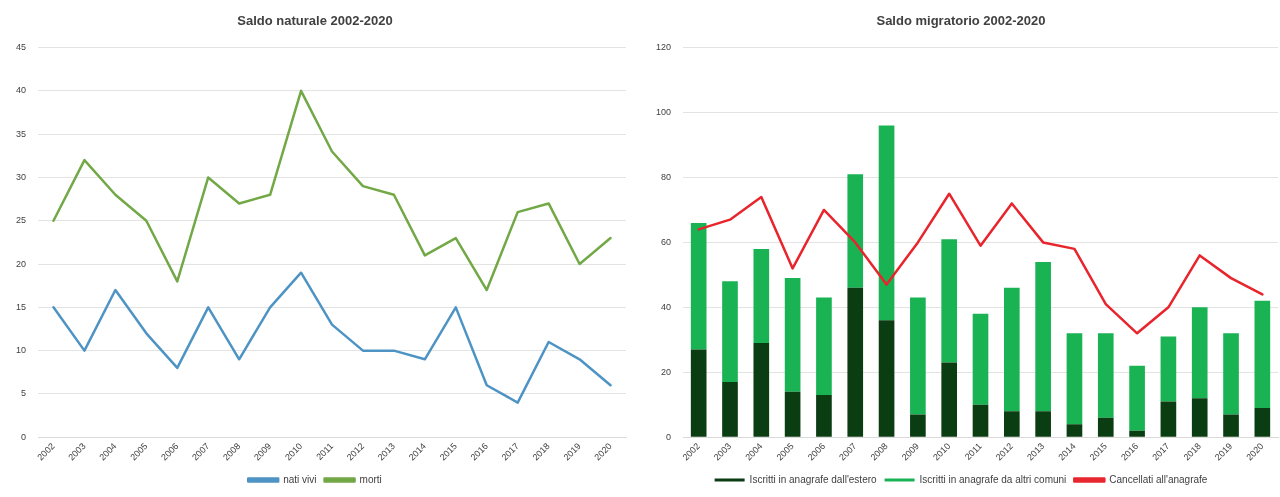 The image size is (1280, 497). I want to click on y-tick-label: 80, so click(666, 176).